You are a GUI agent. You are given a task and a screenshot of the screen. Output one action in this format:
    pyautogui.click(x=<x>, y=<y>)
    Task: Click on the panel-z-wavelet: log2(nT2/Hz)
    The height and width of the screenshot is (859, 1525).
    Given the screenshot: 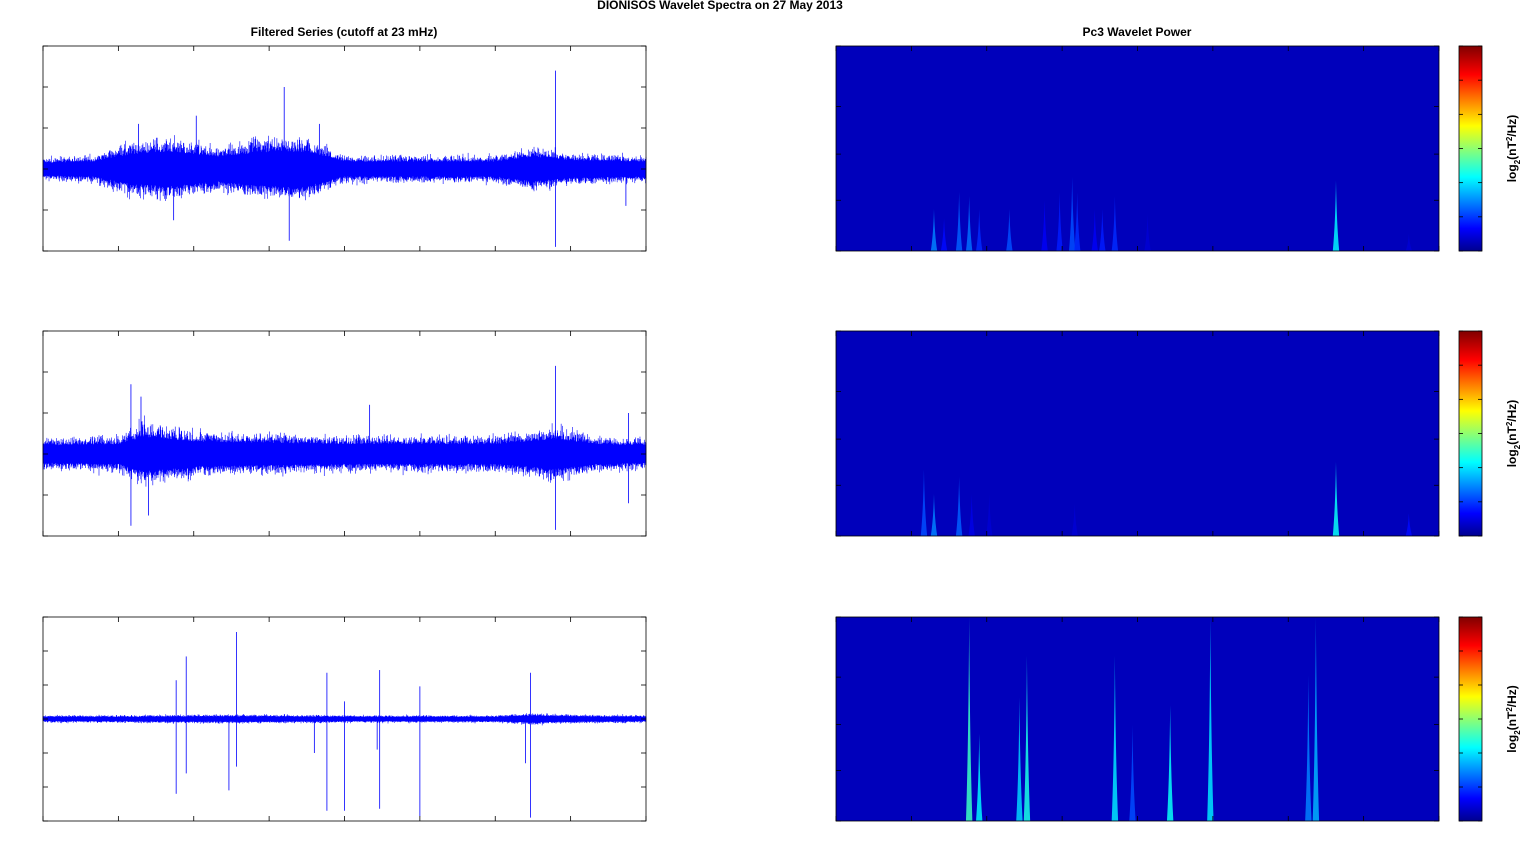 What is the action you would take?
    pyautogui.click(x=1178, y=719)
    